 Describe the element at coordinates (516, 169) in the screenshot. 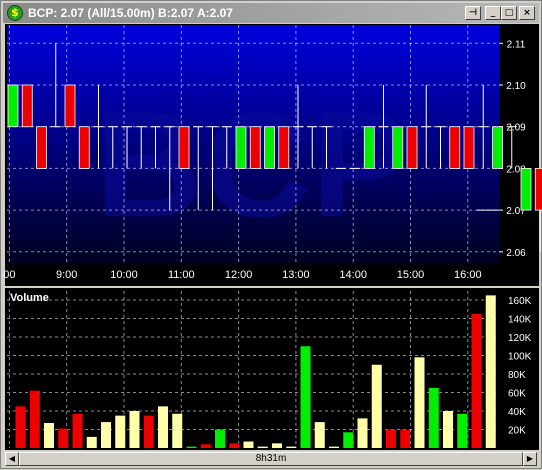

I see `price-y-tick-label: 2.08` at that location.